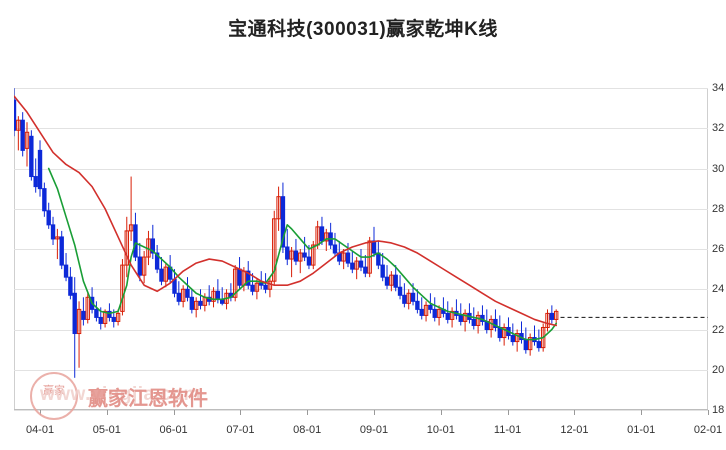 The image size is (726, 450). Describe the element at coordinates (173, 430) in the screenshot. I see `x-tick-label: 06-01` at that location.